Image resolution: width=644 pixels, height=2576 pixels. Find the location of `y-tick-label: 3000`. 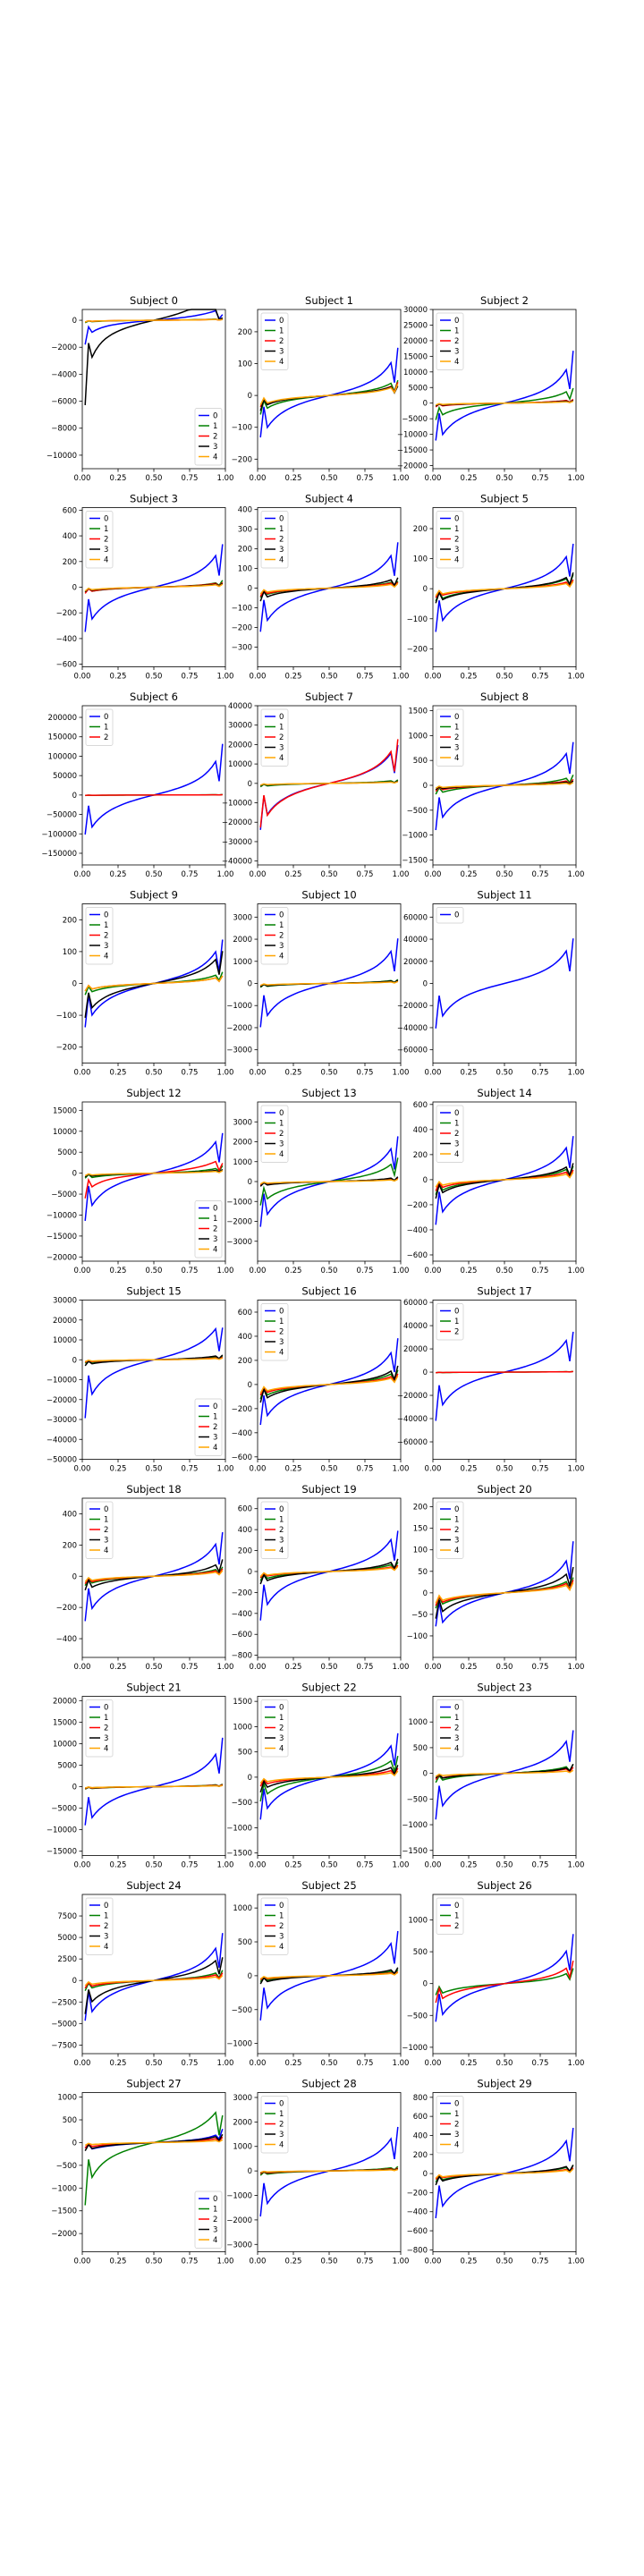

y-tick-label: 3000 is located at coordinates (242, 917).